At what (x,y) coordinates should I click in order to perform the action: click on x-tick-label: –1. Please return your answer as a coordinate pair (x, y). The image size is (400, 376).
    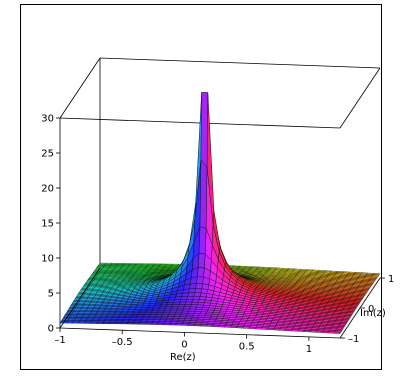
    Looking at the image, I should click on (59, 340).